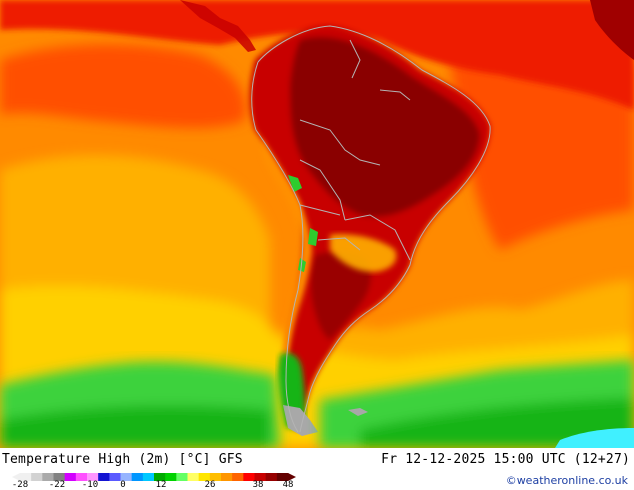  What do you see at coordinates (505, 459) in the screenshot?
I see `forecast-run-time: Fr 12-12-2025 15:00 UTC (12+27)` at bounding box center [505, 459].